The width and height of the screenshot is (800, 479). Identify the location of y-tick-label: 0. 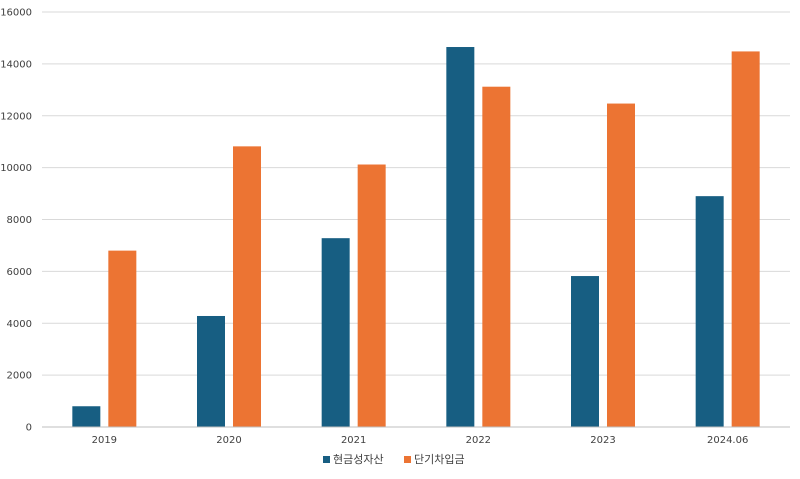
(29, 428).